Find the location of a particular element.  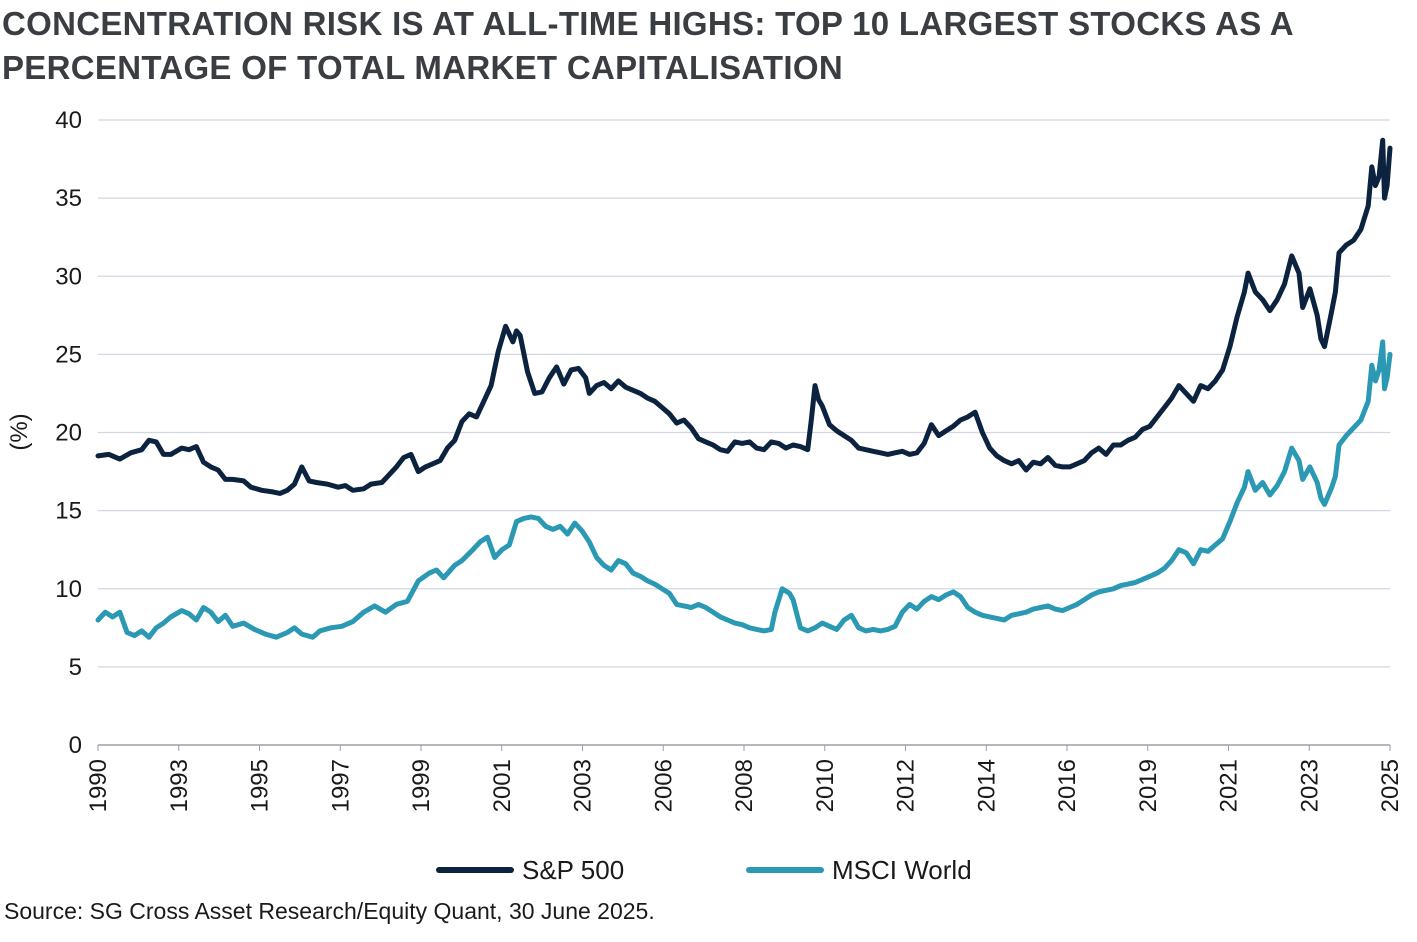

y-tick-label: 0 is located at coordinates (75, 745).